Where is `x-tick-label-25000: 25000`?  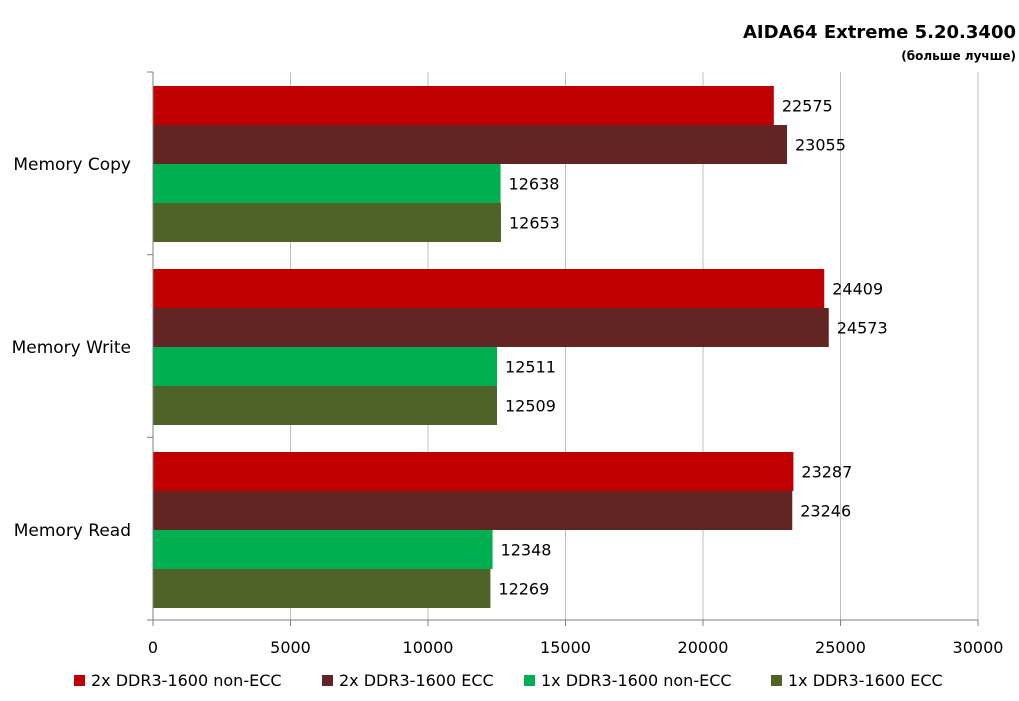
x-tick-label-25000: 25000 is located at coordinates (840, 647).